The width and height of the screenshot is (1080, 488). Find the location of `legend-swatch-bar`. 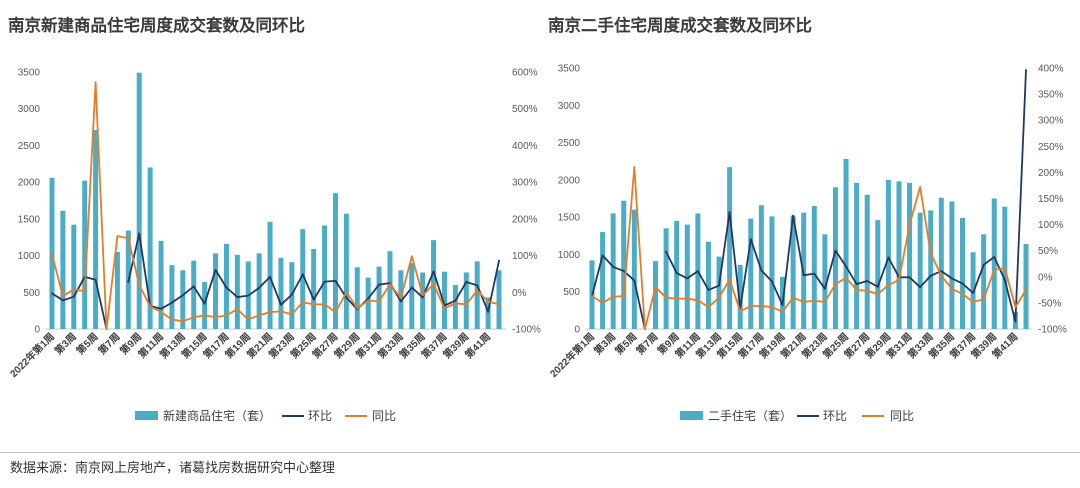

legend-swatch-bar is located at coordinates (146, 415).